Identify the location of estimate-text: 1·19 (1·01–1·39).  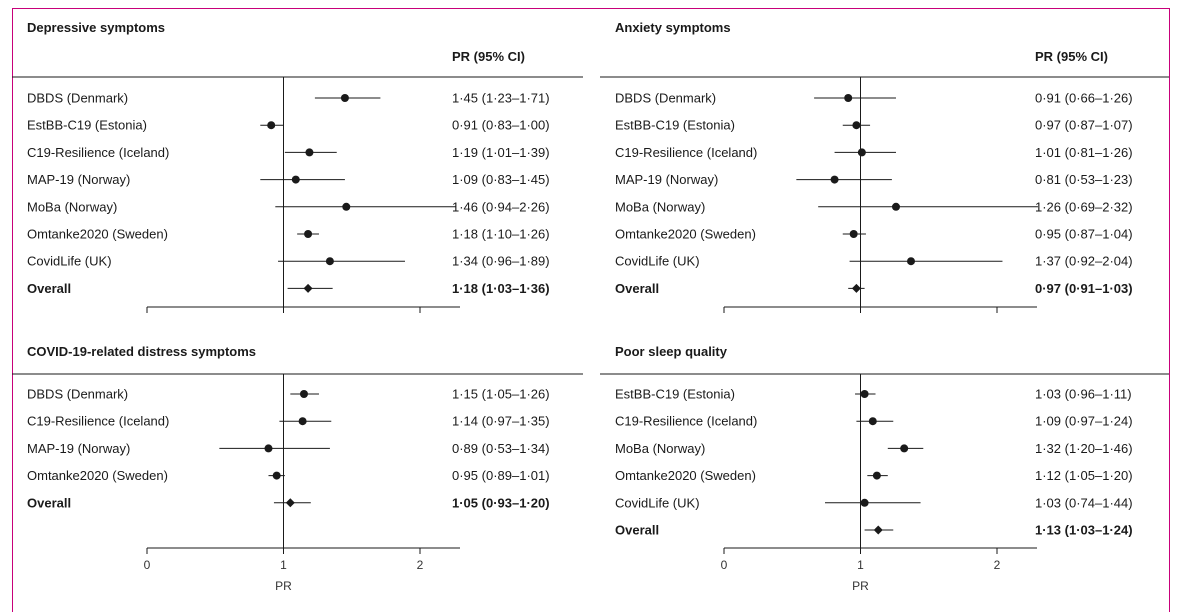
(501, 152).